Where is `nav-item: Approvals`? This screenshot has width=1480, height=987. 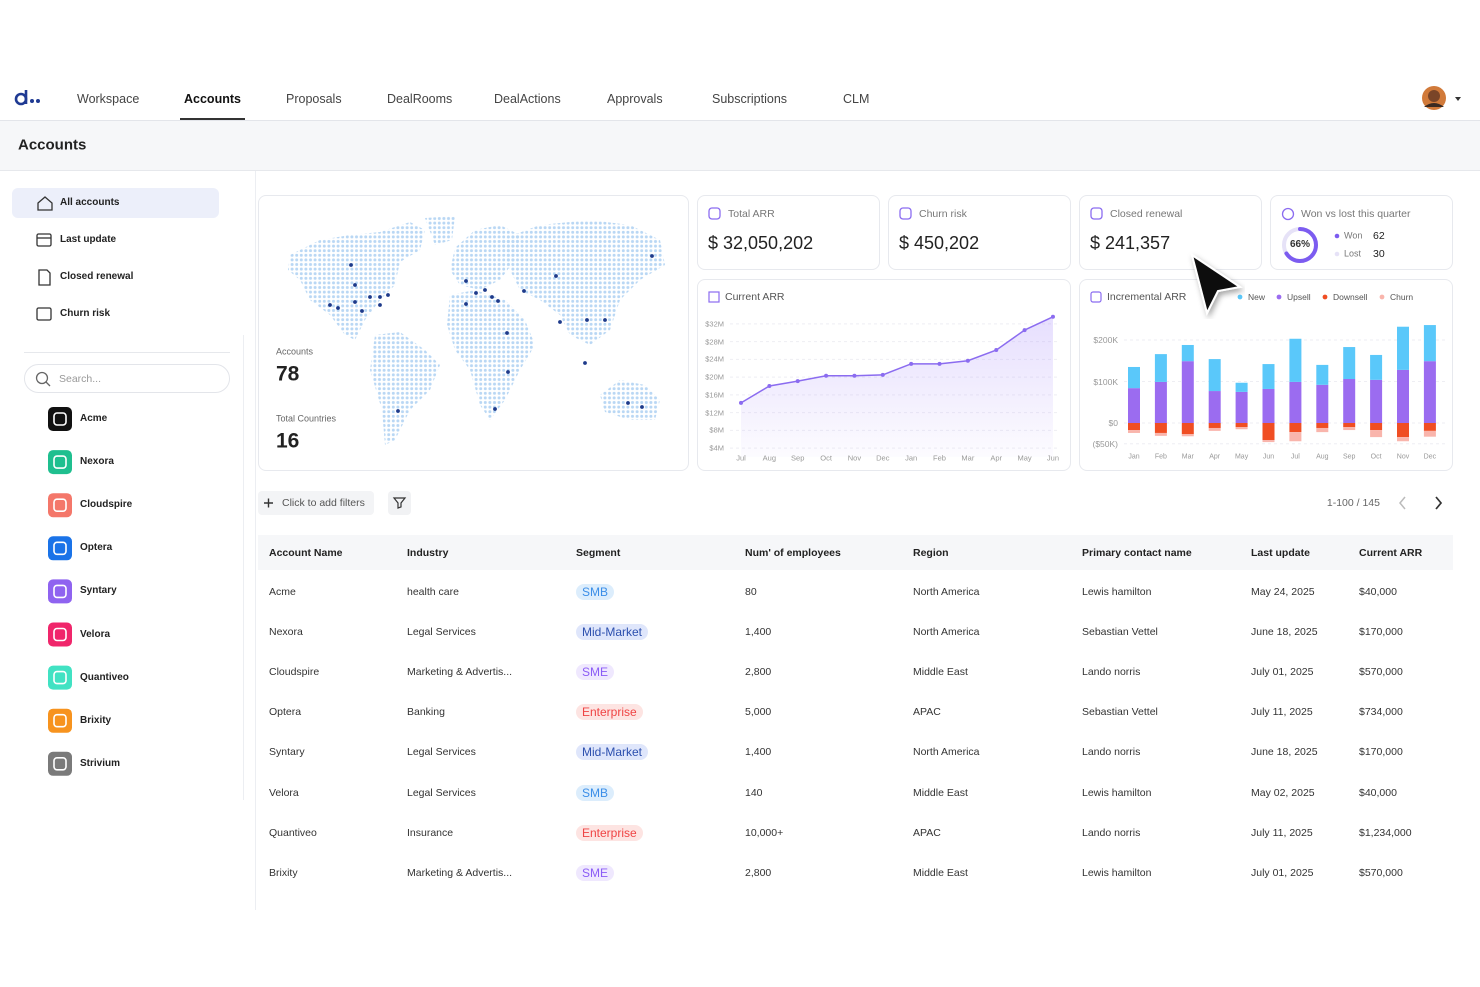
nav-item: Approvals is located at coordinates (635, 98).